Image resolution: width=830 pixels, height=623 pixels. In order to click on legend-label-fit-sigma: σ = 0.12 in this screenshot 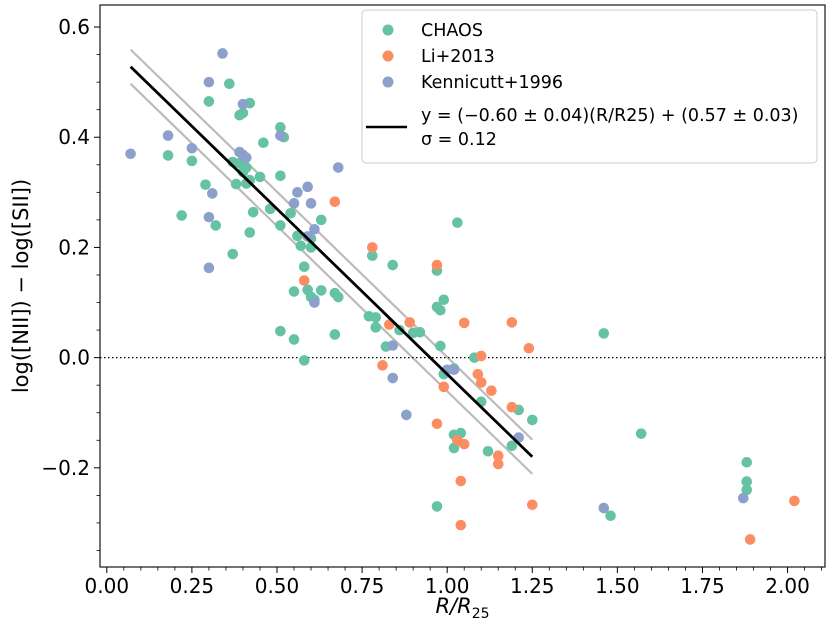, I will do `click(459, 140)`.